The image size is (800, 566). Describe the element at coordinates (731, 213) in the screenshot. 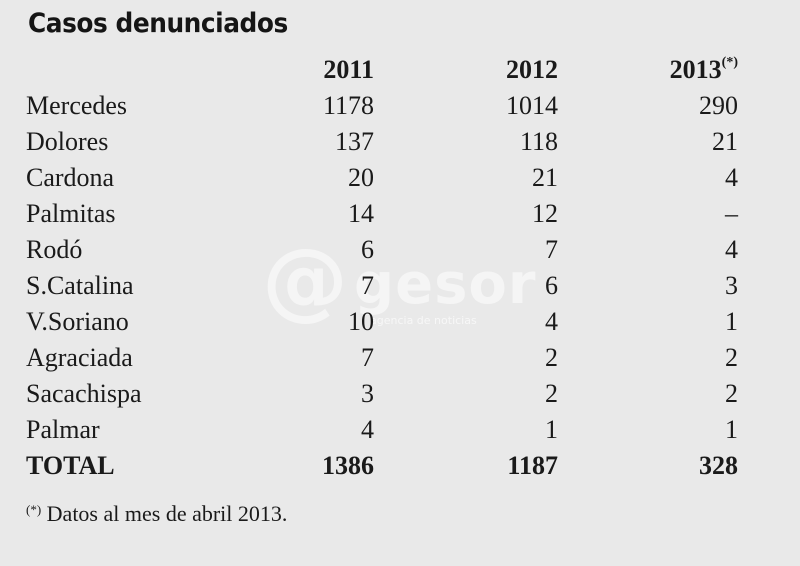

I see `cell-2013: –` at that location.